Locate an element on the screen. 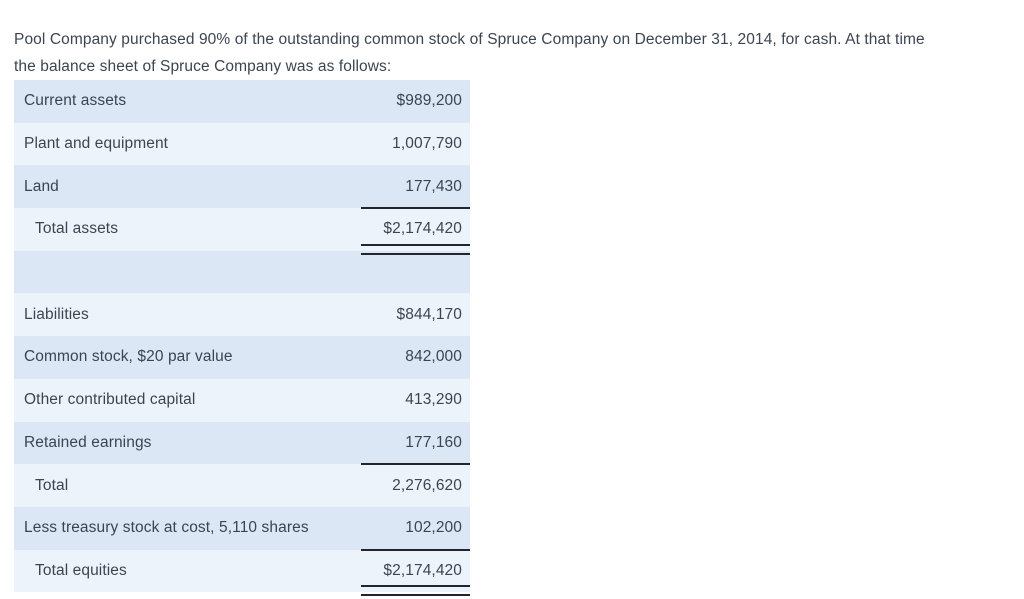  table-row: Total 2,276,620 is located at coordinates (242, 485).